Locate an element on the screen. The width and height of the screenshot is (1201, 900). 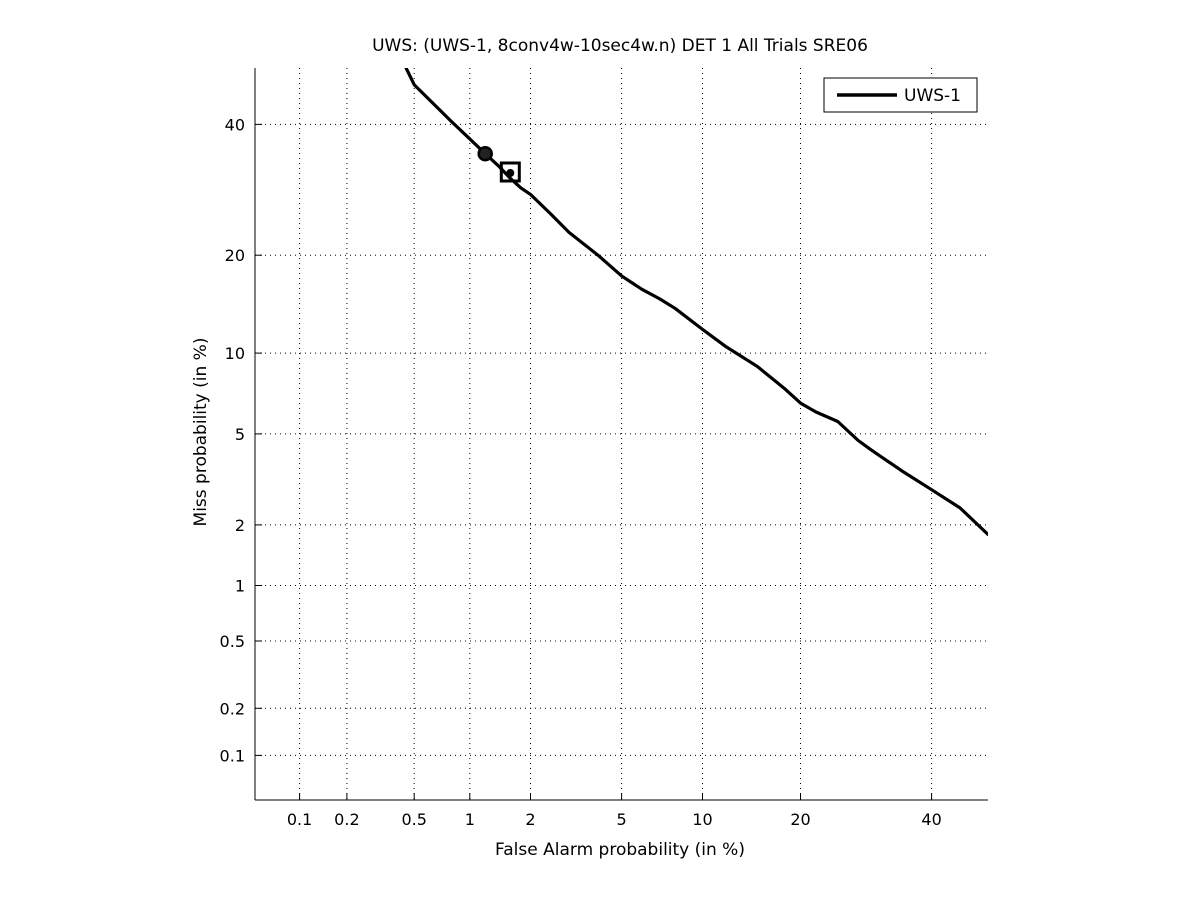
x-tick-label: 2 is located at coordinates (530, 819).